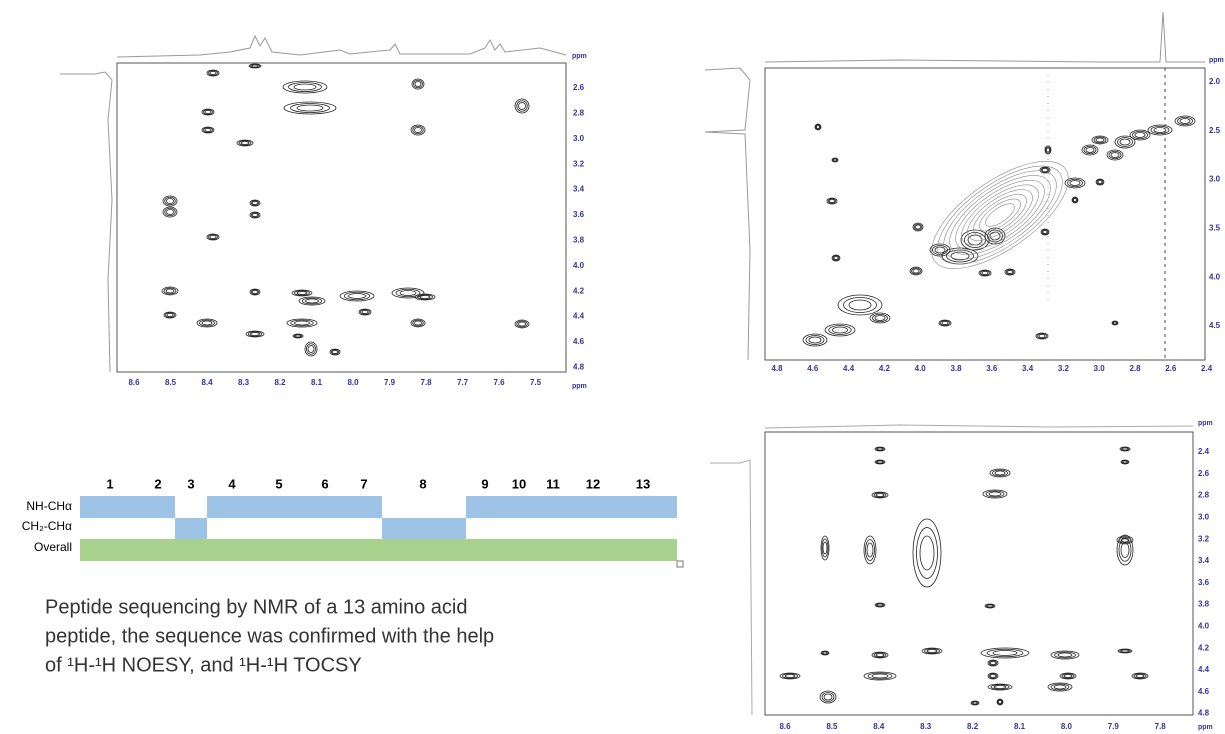  I want to click on row-label: CH₂-CHα, so click(47, 526).